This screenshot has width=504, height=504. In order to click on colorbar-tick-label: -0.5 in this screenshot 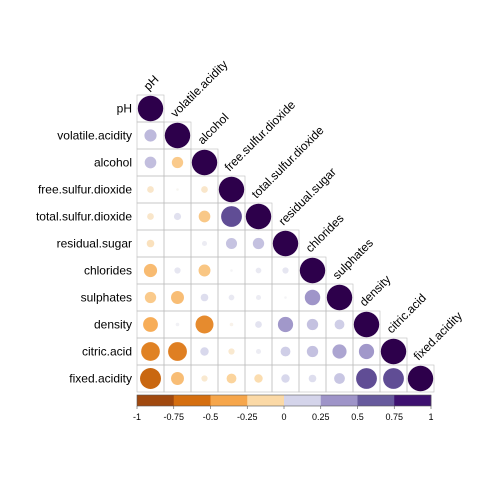, I will do `click(211, 417)`.